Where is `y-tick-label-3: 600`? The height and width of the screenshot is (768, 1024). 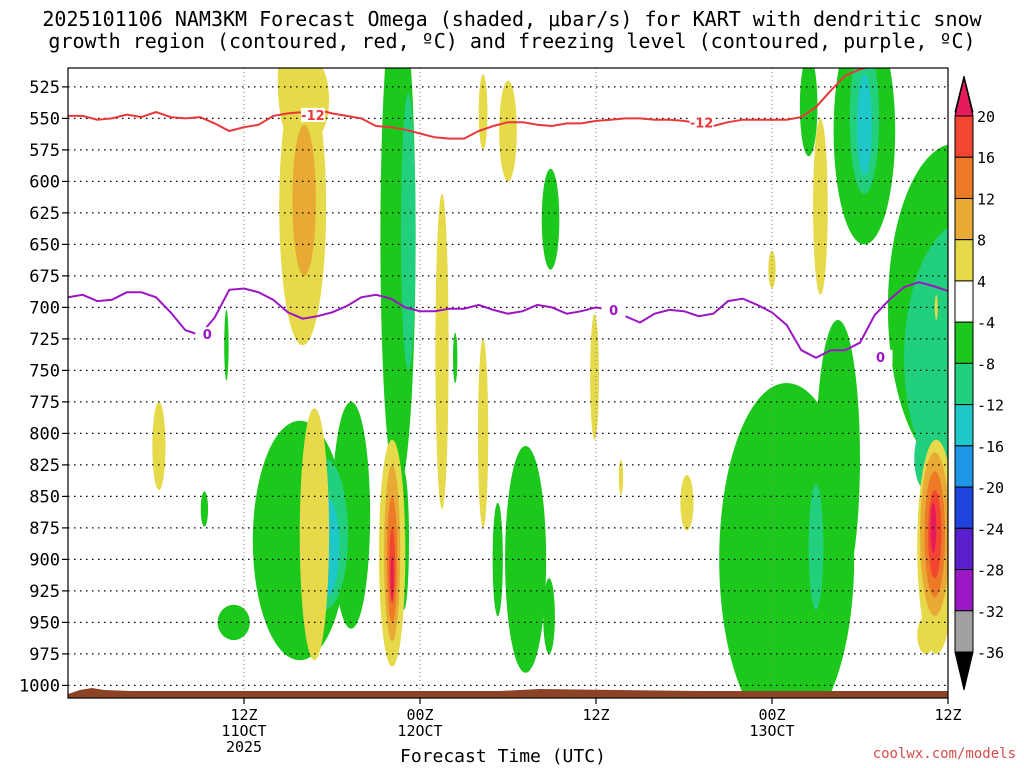 y-tick-label-3: 600 is located at coordinates (44, 182).